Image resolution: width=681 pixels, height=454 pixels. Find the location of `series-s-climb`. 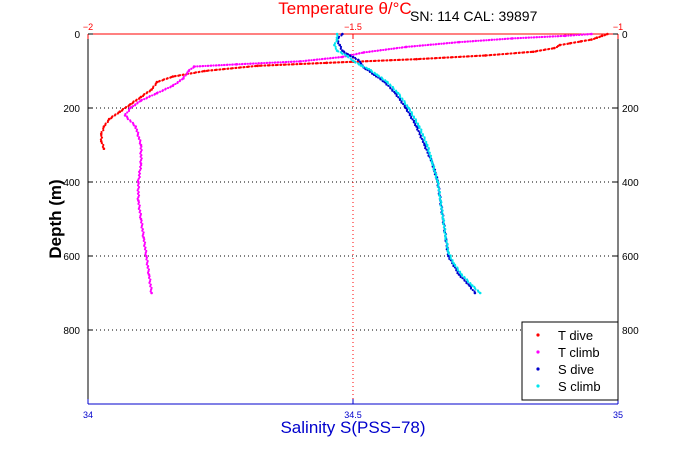

series-s-climb is located at coordinates (407, 163).